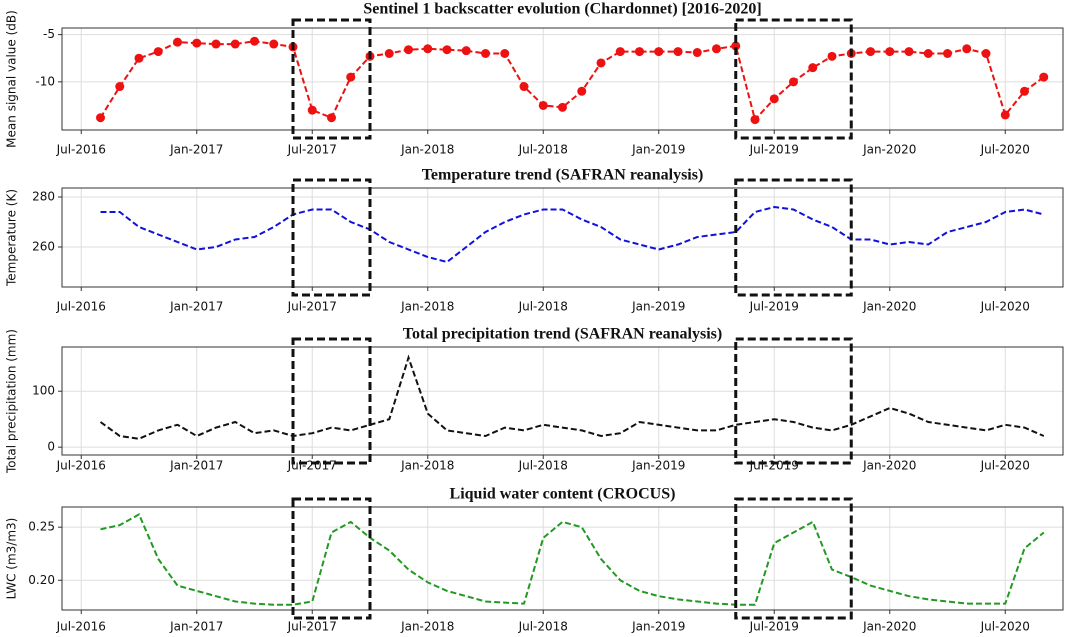 This screenshot has width=1079, height=637. What do you see at coordinates (12, 238) in the screenshot?
I see `y-axis-label: Temperature (K)` at bounding box center [12, 238].